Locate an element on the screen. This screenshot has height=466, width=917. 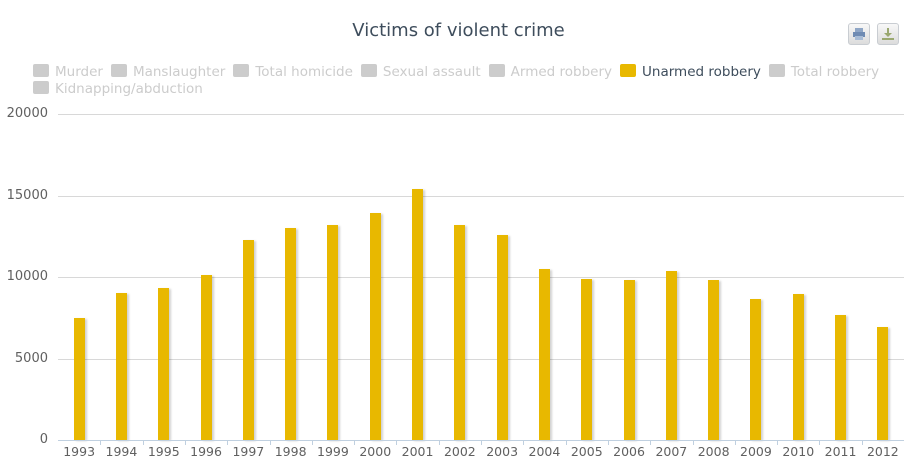
legend-label: Kidnapping/abduction is located at coordinates (129, 89).